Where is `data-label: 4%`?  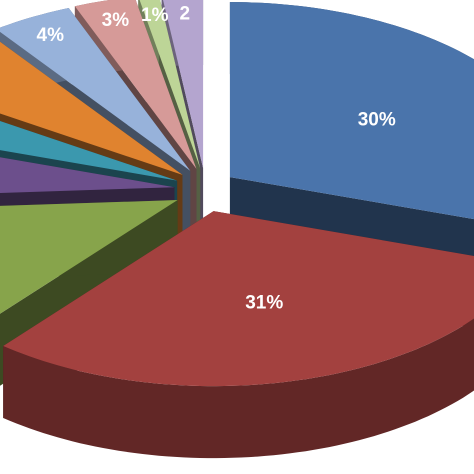
data-label: 4% is located at coordinates (51, 35).